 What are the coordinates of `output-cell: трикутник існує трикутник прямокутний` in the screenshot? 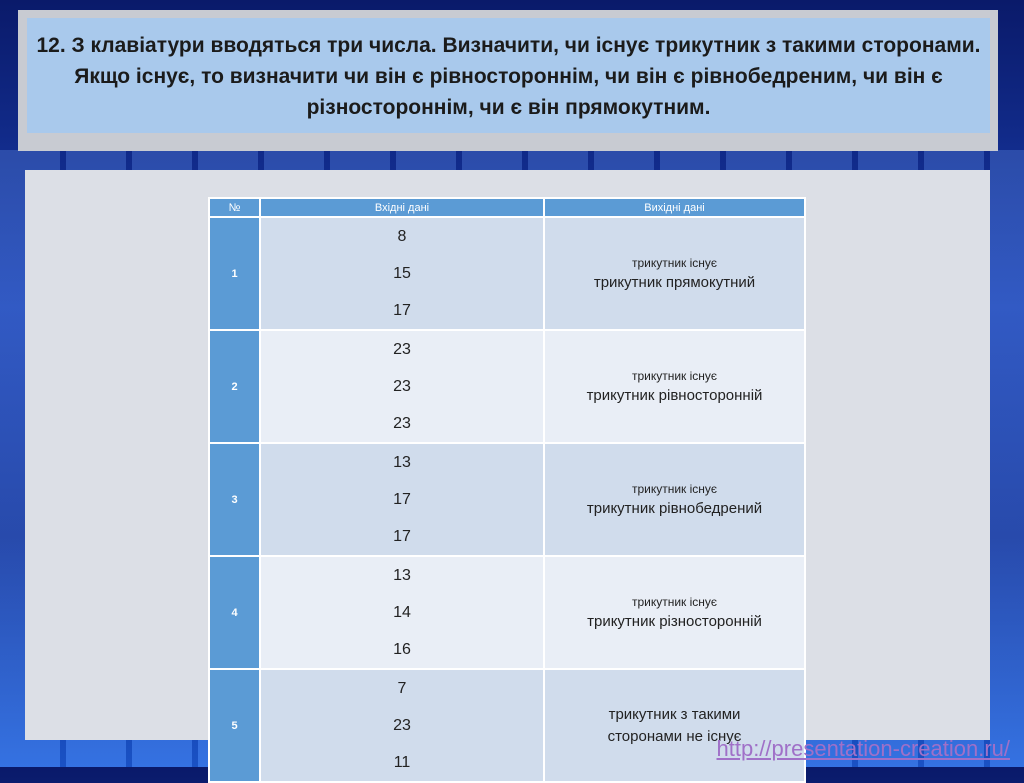 It's located at (674, 273).